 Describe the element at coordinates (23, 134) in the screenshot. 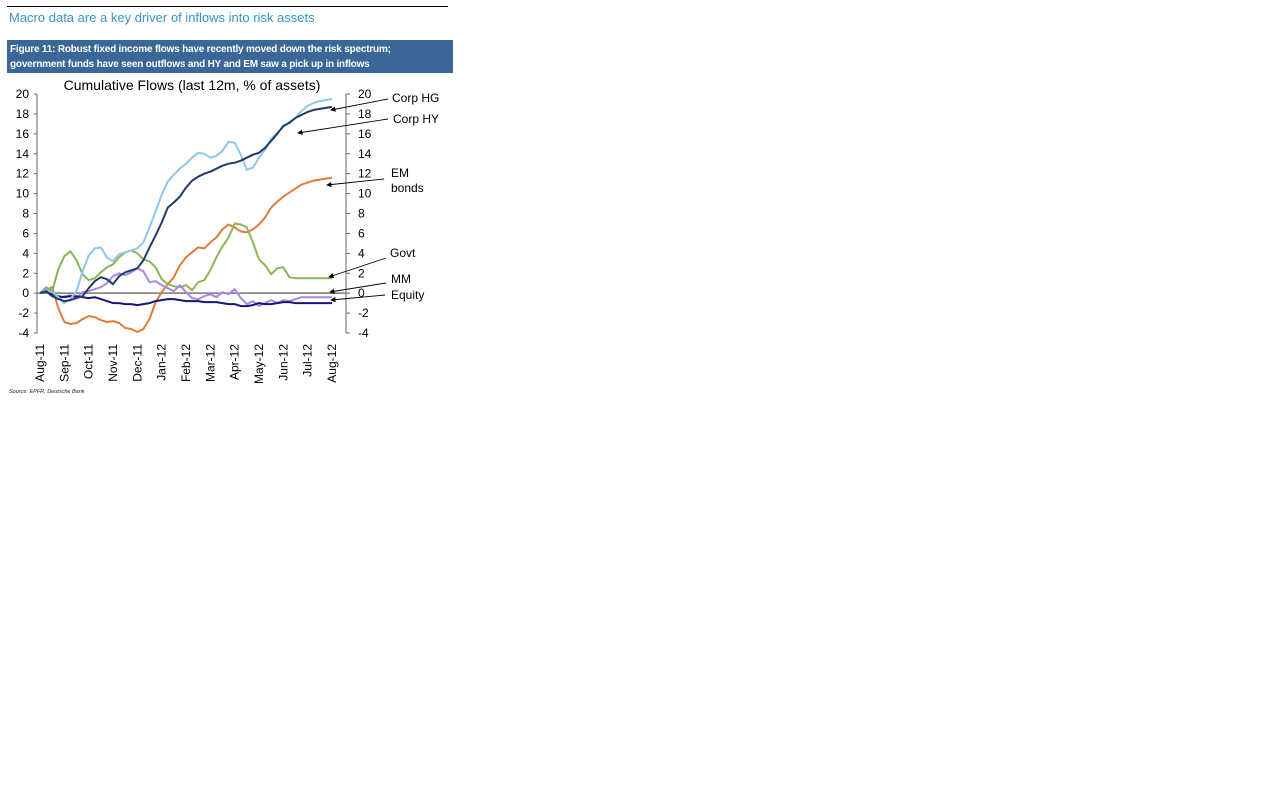

I see `y-tick-label-left: 16` at that location.